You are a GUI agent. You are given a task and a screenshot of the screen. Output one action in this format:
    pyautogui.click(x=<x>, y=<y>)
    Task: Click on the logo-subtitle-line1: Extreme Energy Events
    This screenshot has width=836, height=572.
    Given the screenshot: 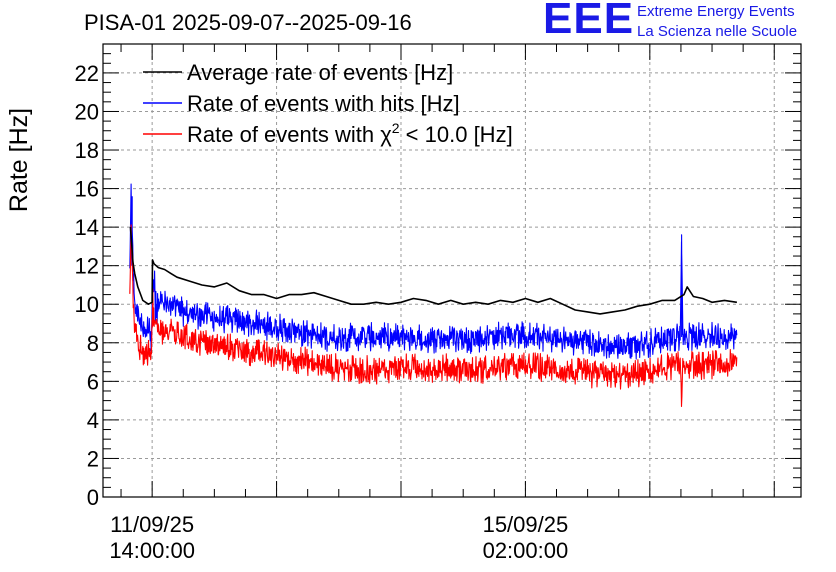 What is the action you would take?
    pyautogui.click(x=716, y=11)
    